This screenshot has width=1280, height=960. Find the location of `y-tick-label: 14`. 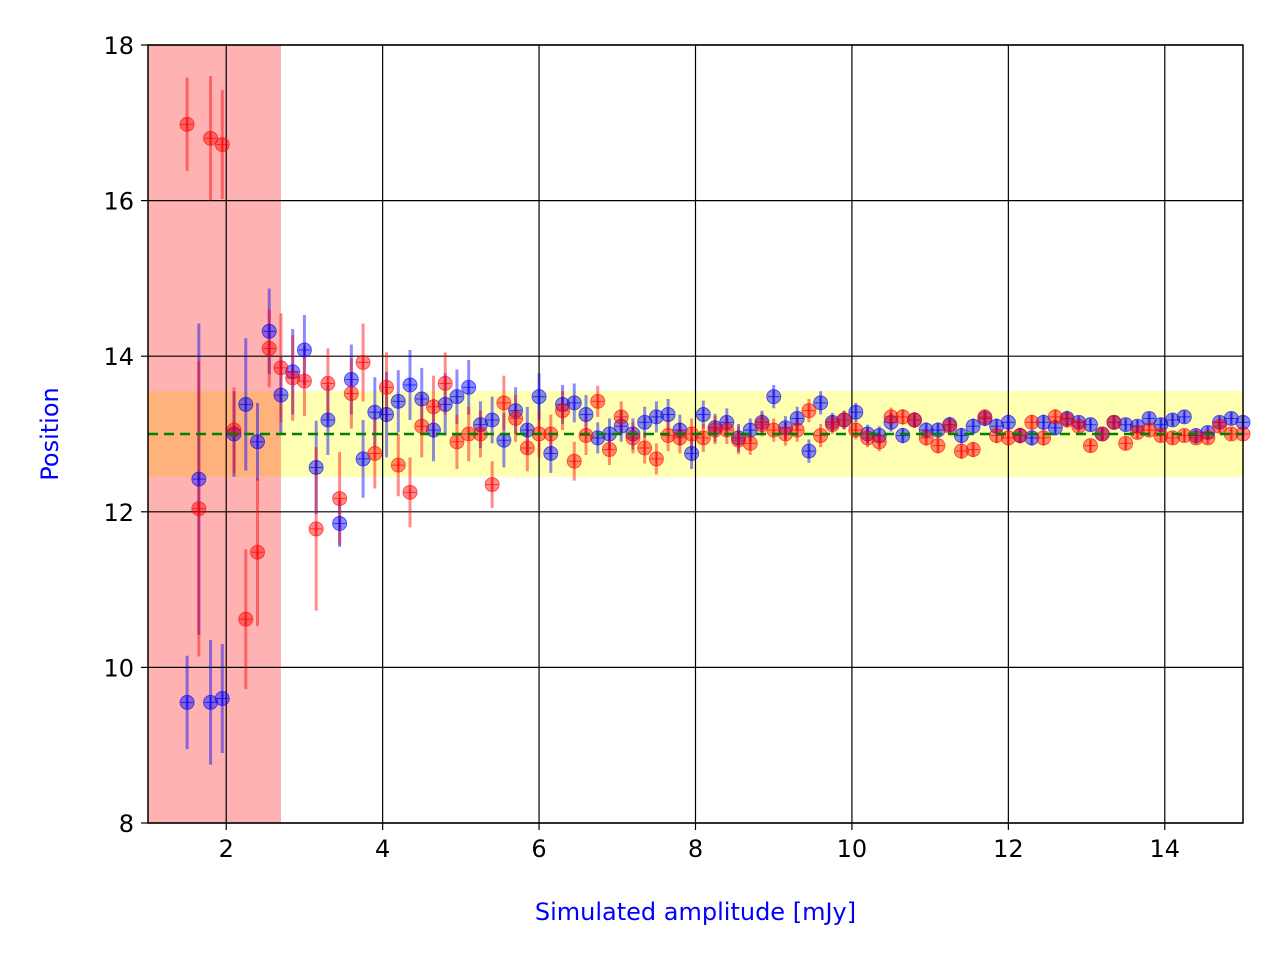

y-tick-label: 14 is located at coordinates (118, 357).